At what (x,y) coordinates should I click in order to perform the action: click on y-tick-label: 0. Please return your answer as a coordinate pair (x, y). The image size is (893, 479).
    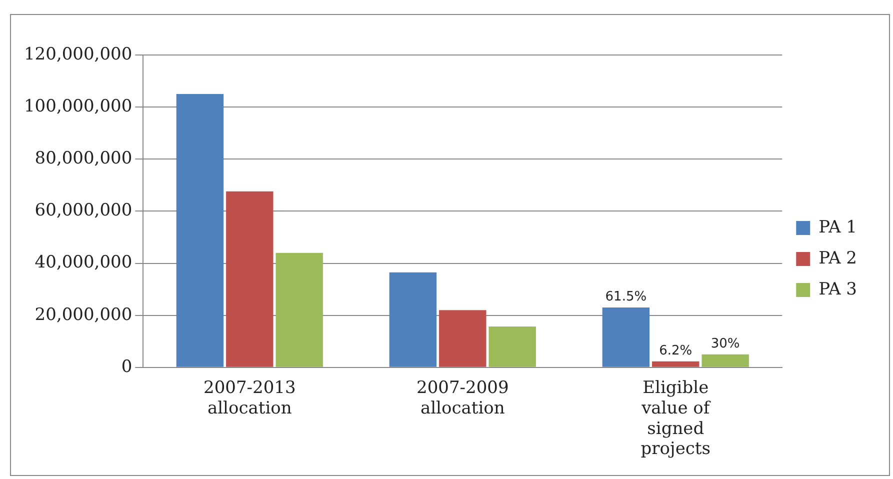
    Looking at the image, I should click on (126, 366).